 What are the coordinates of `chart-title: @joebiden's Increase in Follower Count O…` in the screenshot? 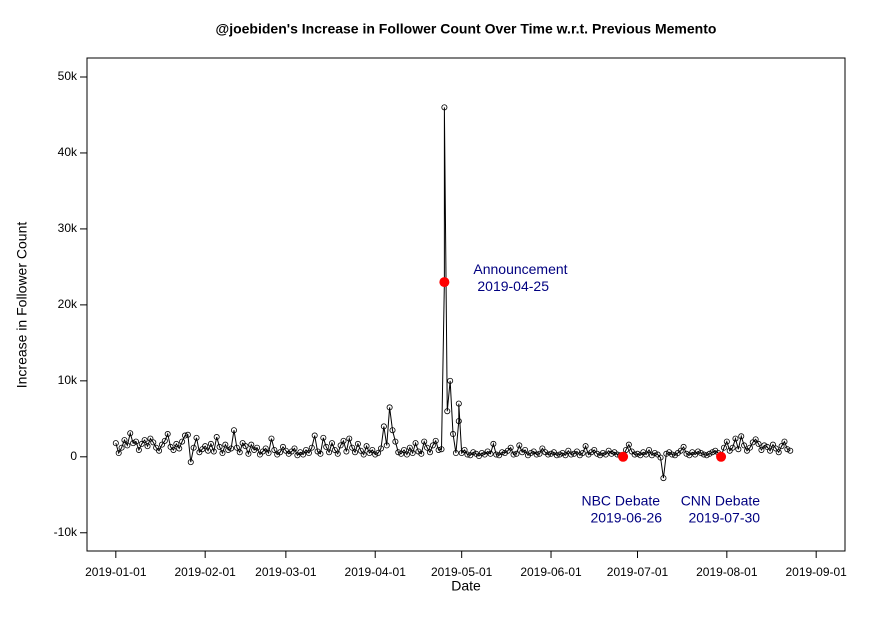 It's located at (466, 29).